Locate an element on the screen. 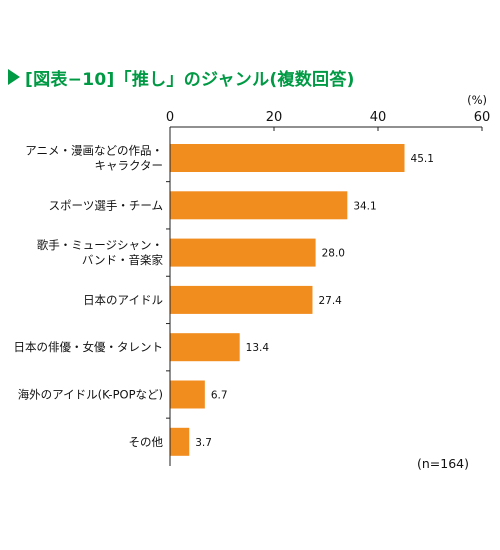 The height and width of the screenshot is (550, 500). unit-label: (%) is located at coordinates (477, 100).